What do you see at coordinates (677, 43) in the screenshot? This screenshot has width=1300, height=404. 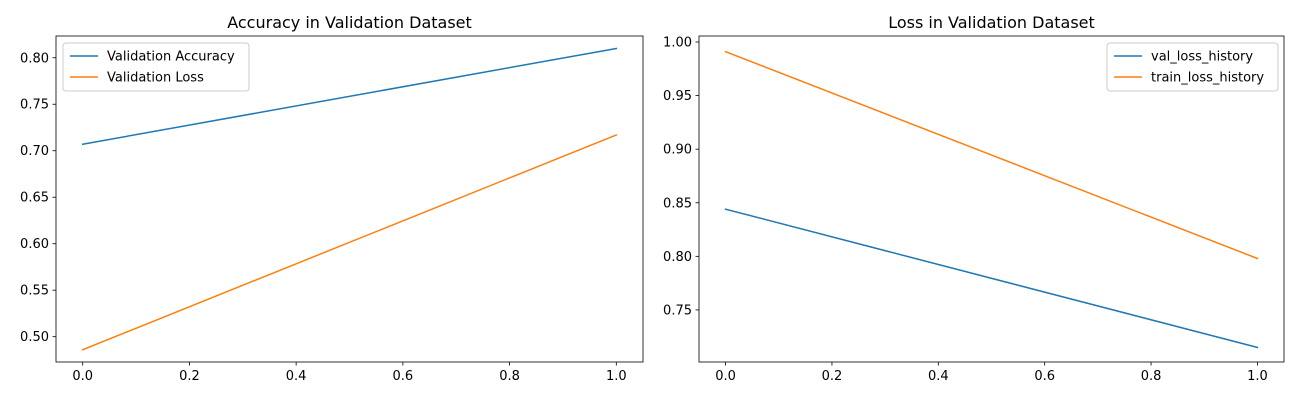 I see `y-tick-label: 1.00` at bounding box center [677, 43].